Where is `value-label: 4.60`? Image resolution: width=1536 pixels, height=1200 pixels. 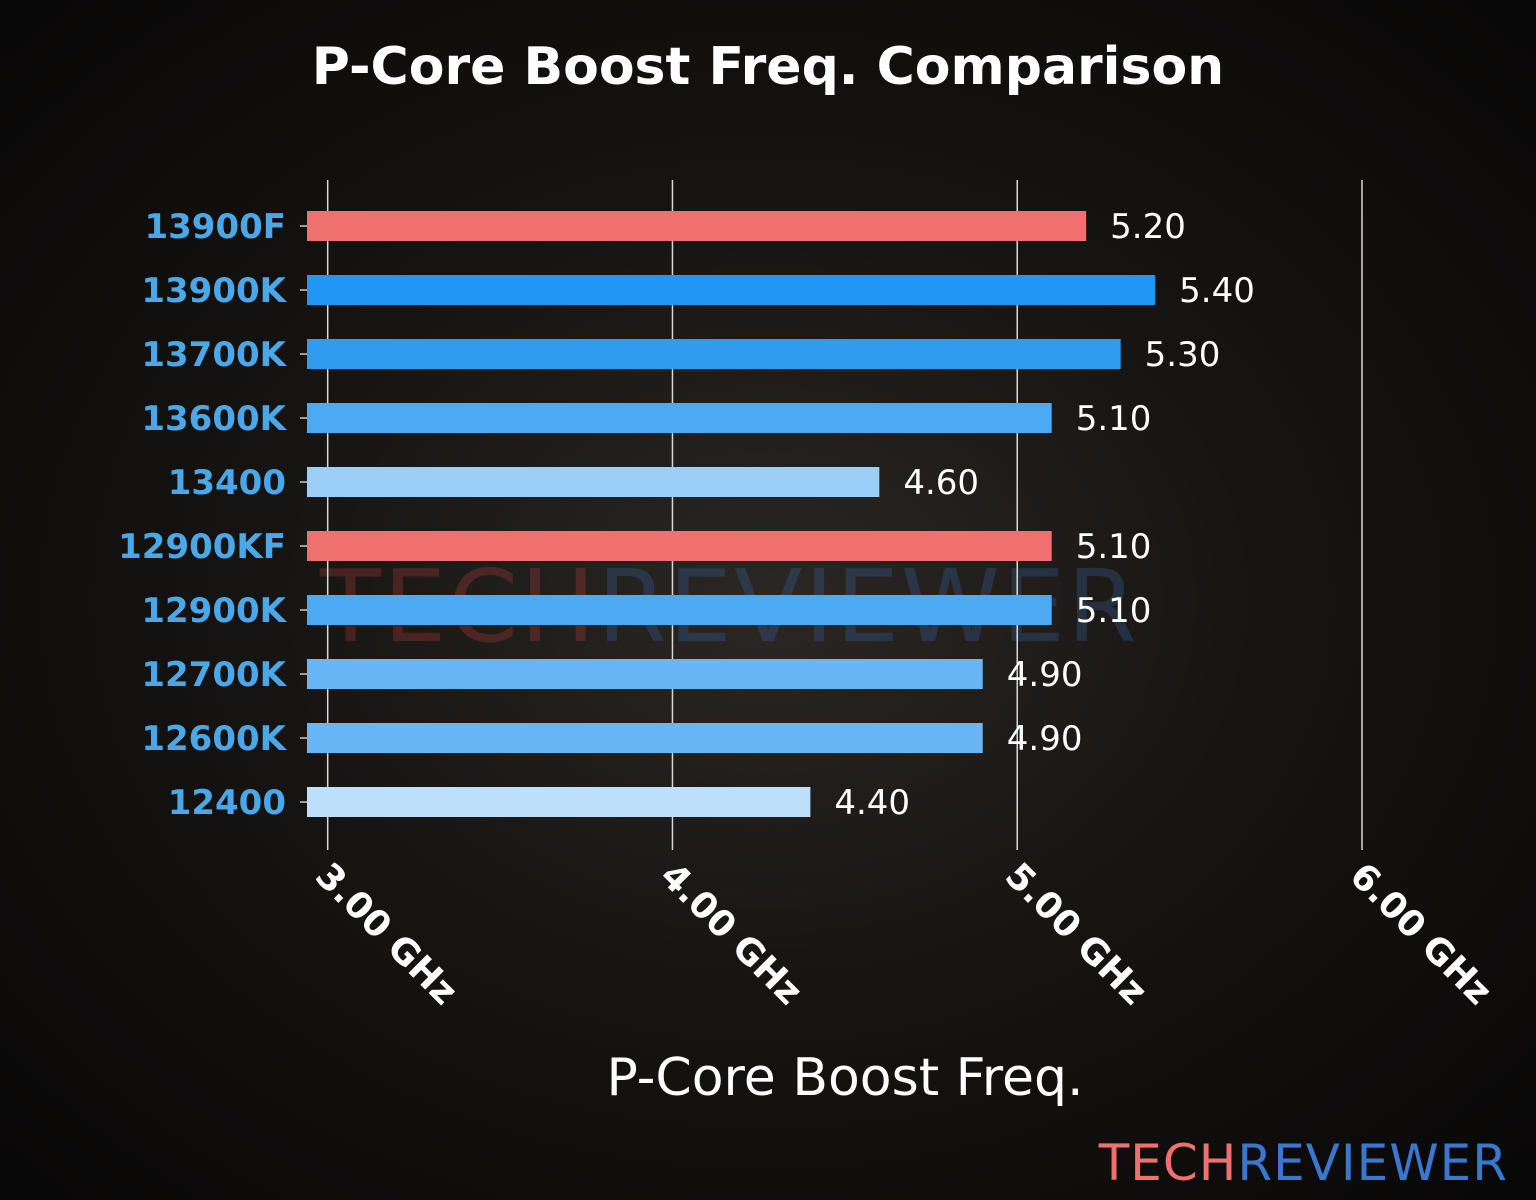
value-label: 4.60 is located at coordinates (941, 483).